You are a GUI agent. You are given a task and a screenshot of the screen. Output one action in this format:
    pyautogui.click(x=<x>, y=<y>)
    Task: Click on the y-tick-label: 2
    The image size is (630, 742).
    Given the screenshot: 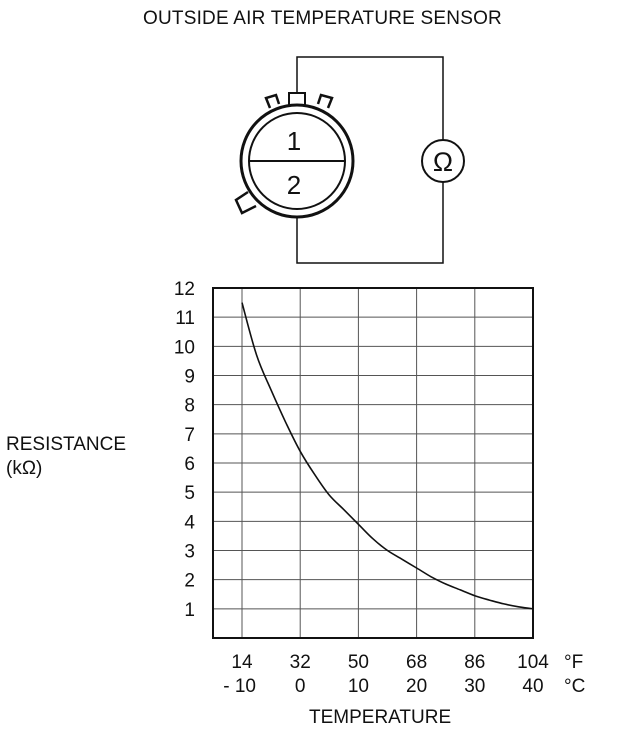 What is the action you would take?
    pyautogui.click(x=189, y=581)
    